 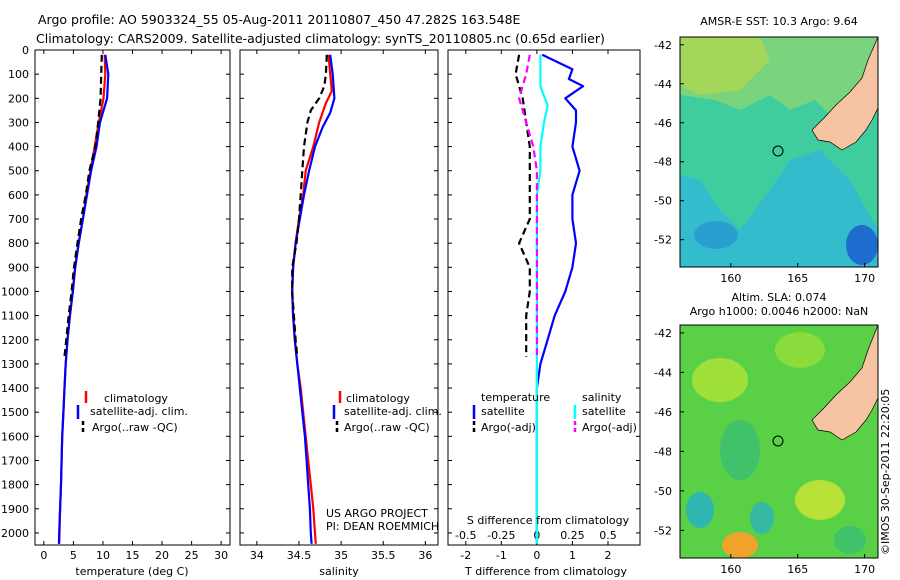 I want to click on depth-tick-label: 1700, so click(x=15, y=460).